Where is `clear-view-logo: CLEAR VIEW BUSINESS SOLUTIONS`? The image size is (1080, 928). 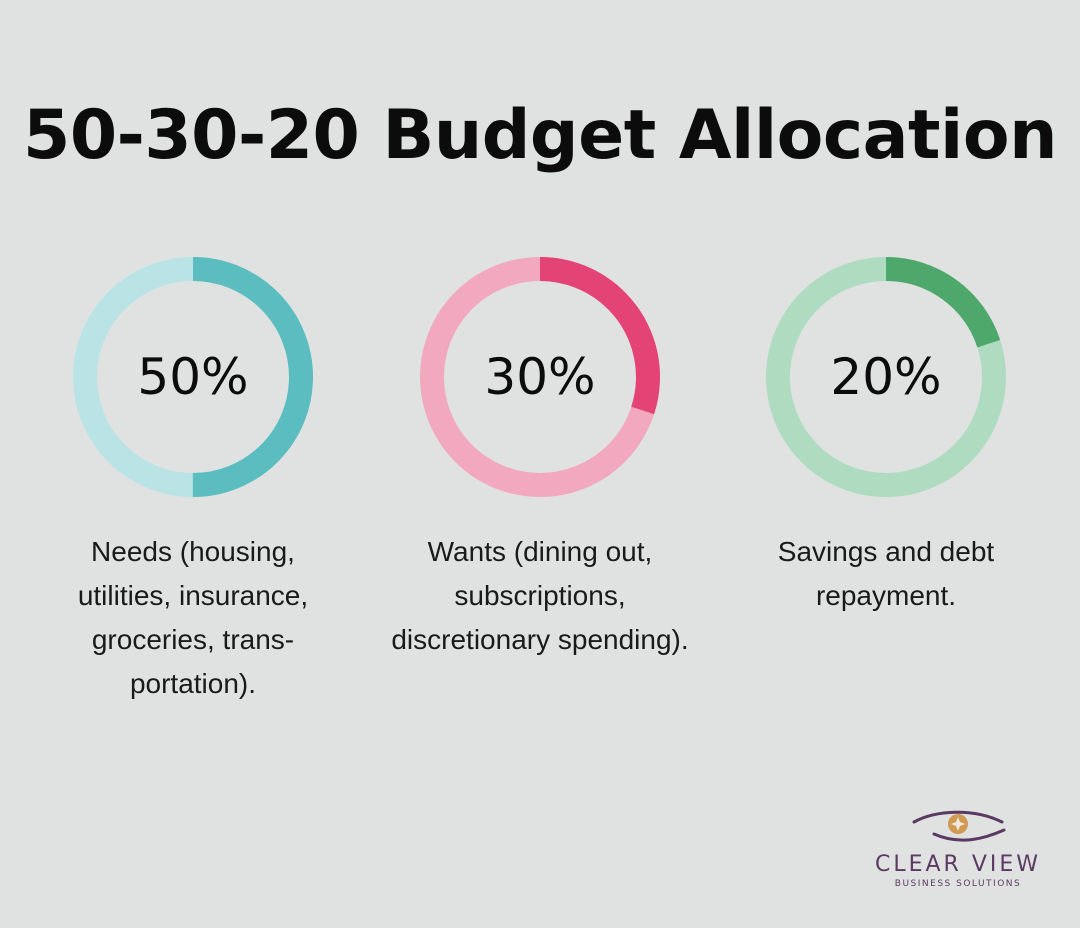
clear-view-logo: CLEAR VIEW BUSINESS SOLUTIONS is located at coordinates (958, 853).